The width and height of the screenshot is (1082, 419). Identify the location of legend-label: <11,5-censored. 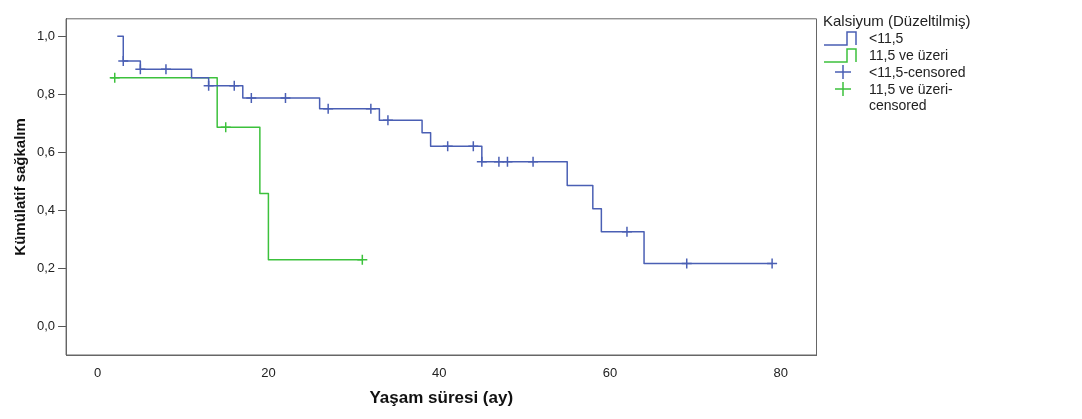
(917, 72).